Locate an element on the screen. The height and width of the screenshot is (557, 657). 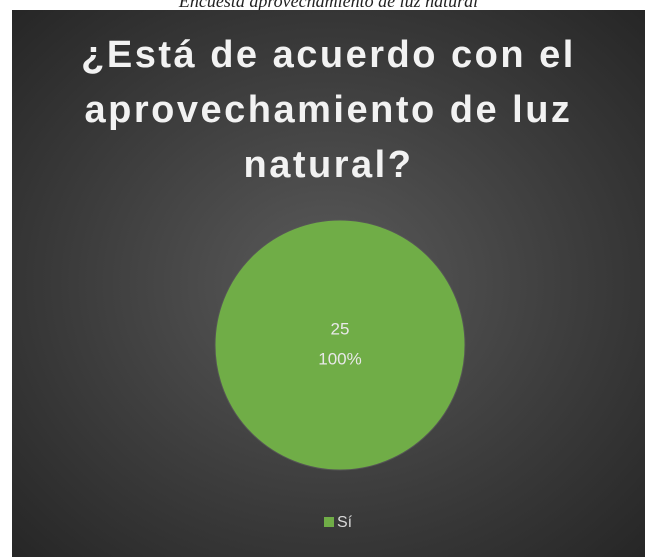
caption: Encuesta aprovechamiento de luz natural is located at coordinates (328, 5).